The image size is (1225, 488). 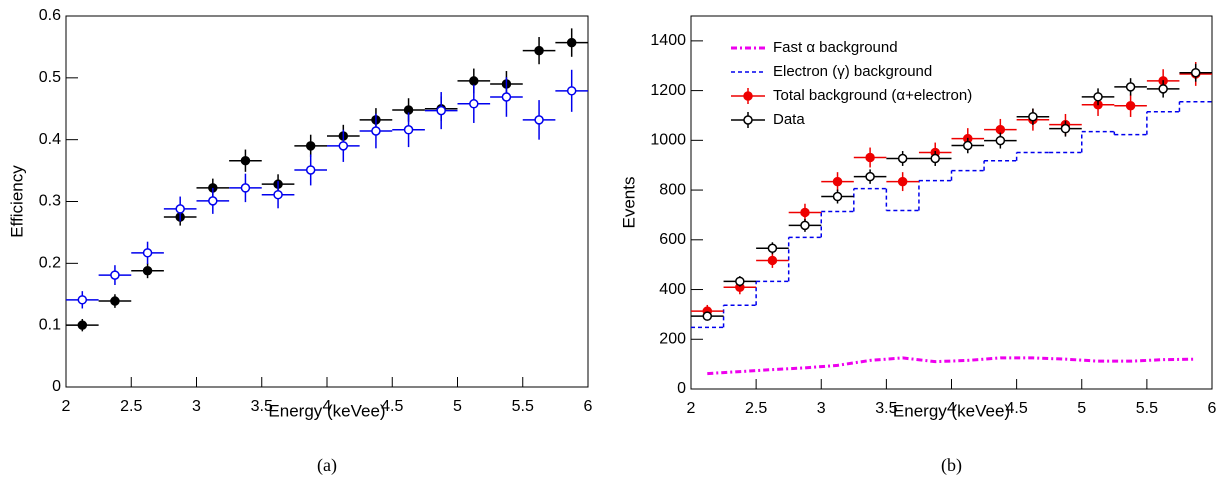 What do you see at coordinates (835, 47) in the screenshot?
I see `legend-label: Fast α background` at bounding box center [835, 47].